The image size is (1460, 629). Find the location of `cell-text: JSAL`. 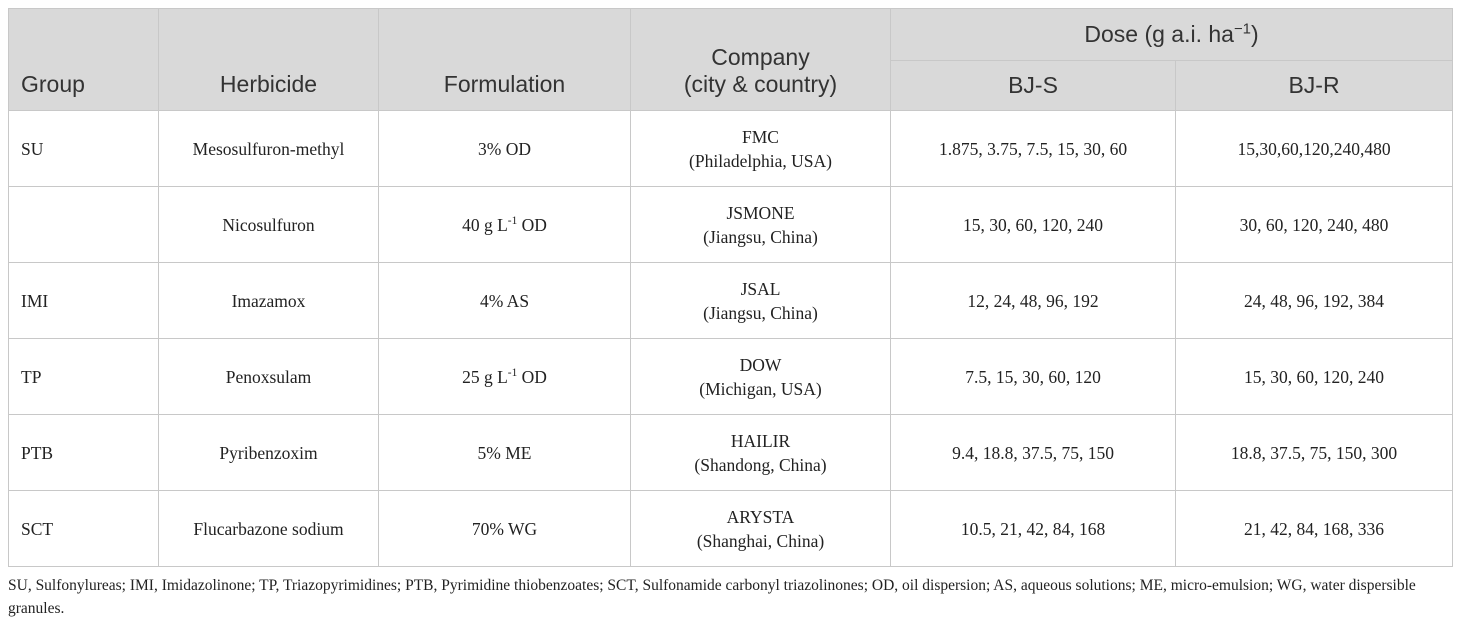

cell-text: JSAL is located at coordinates (760, 288).